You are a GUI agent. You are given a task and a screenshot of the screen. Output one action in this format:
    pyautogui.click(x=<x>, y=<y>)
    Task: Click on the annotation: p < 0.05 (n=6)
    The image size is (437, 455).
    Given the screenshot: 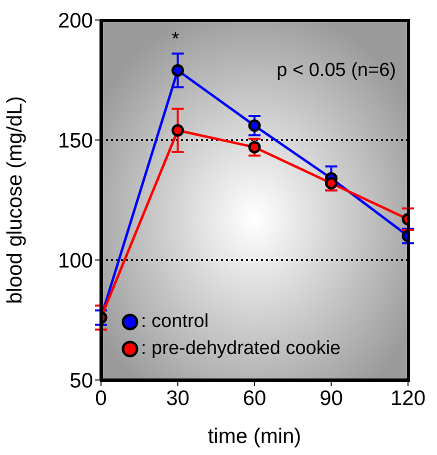 What is the action you would take?
    pyautogui.click(x=336, y=71)
    